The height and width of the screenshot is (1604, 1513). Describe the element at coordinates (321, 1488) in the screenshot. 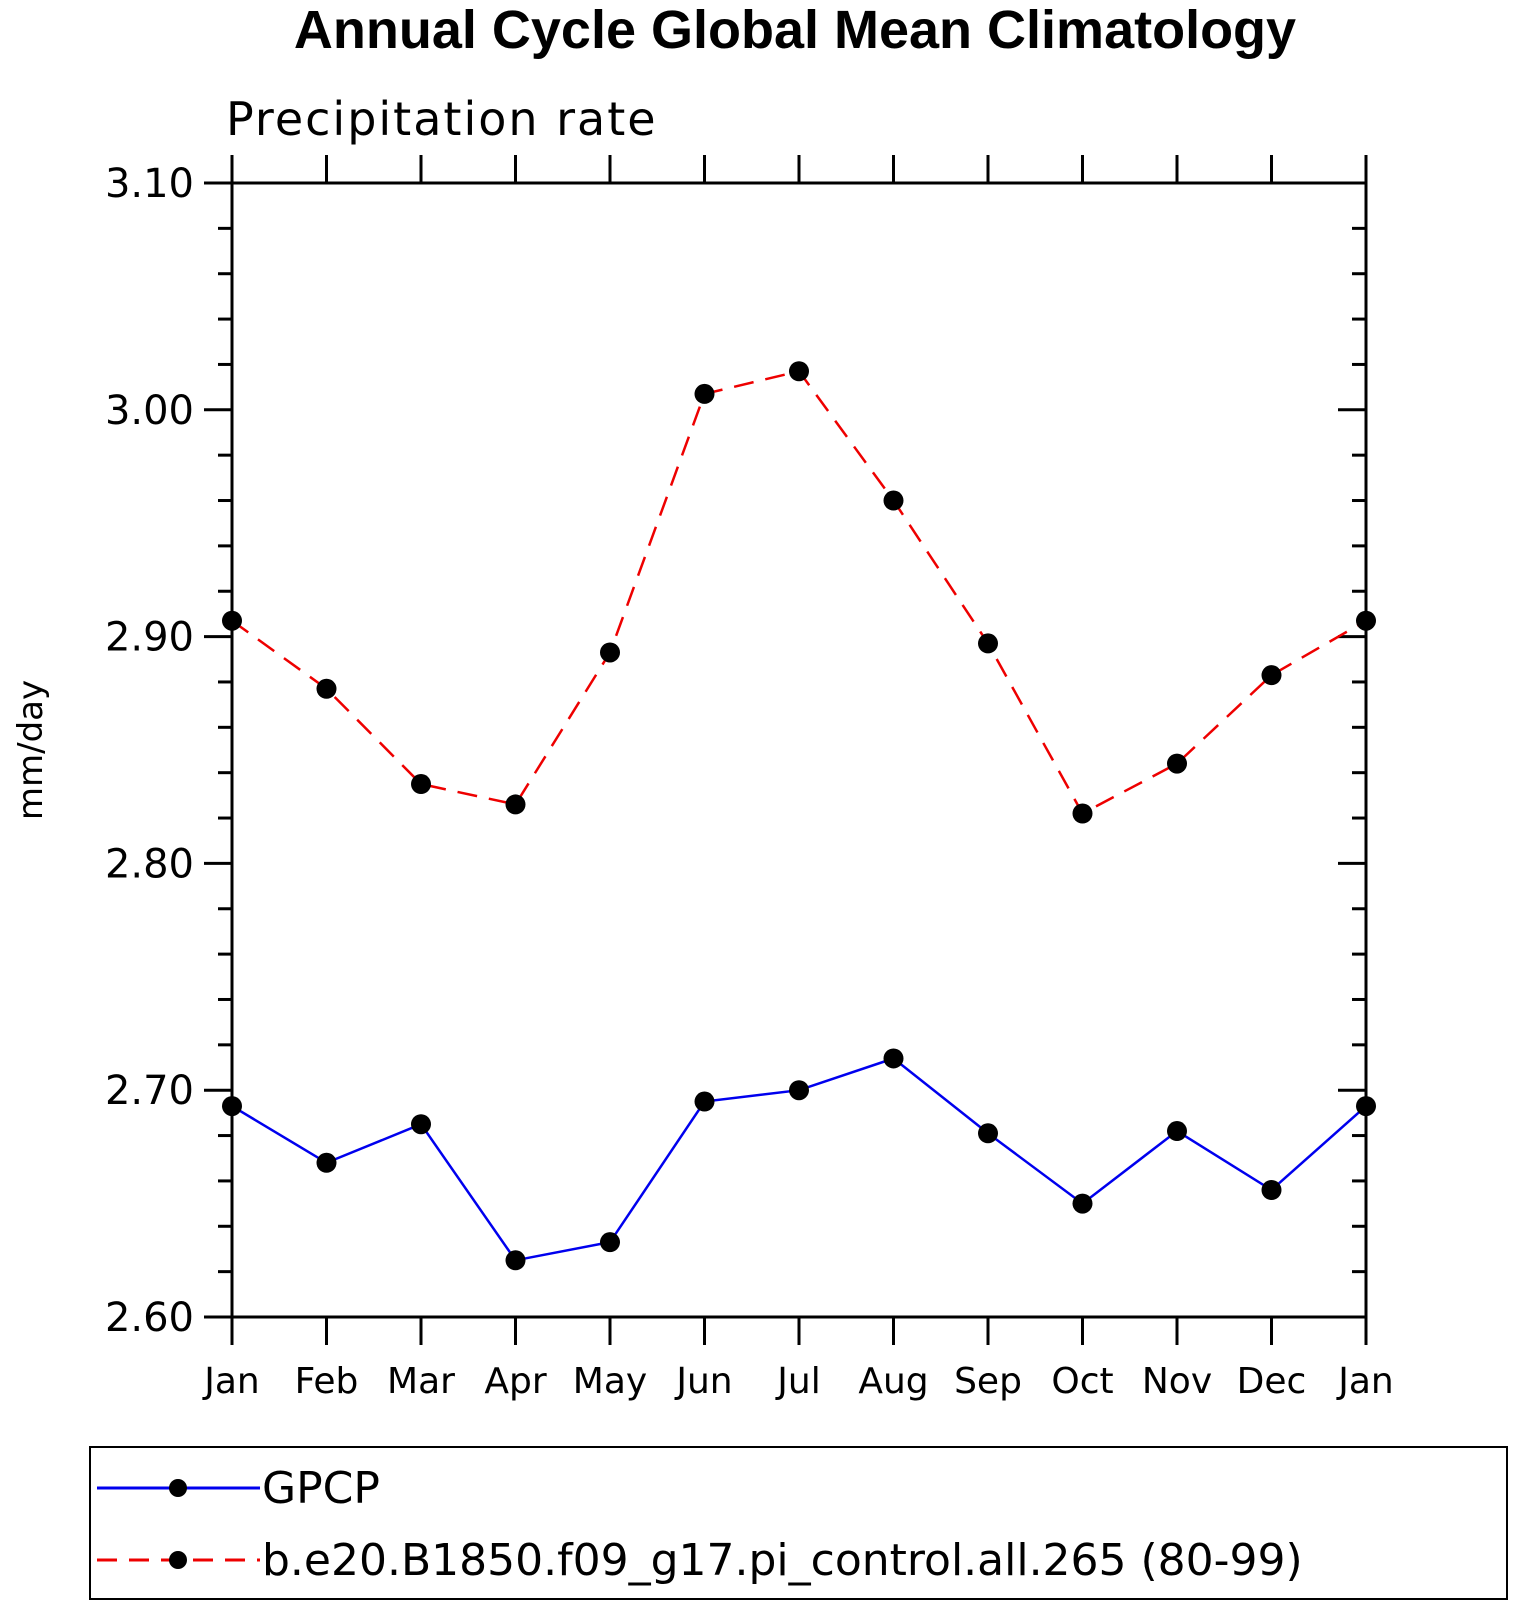

I see `legend-label-gpcp: GPCP` at that location.